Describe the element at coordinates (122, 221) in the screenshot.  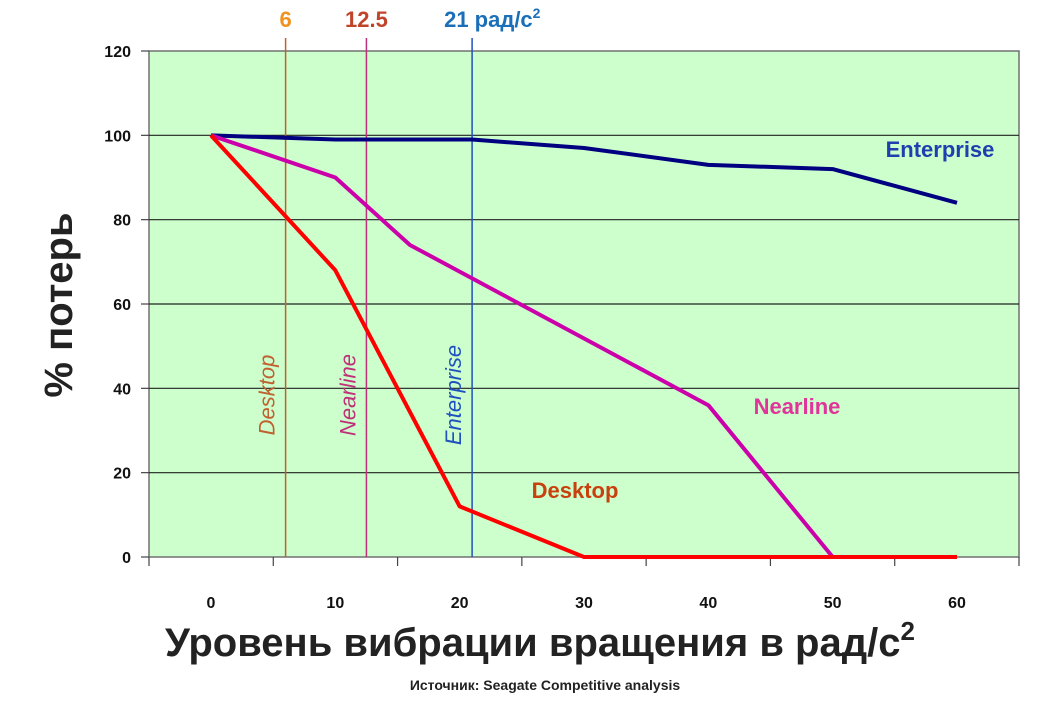
I see `y-tick-label: 80` at that location.